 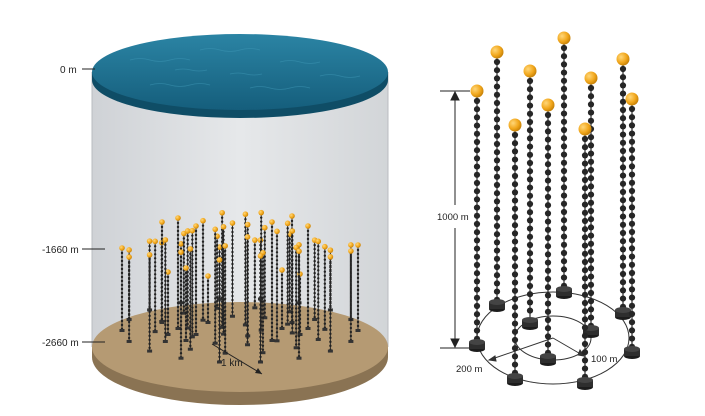 I want to click on anchor-body, so click(x=623, y=313).